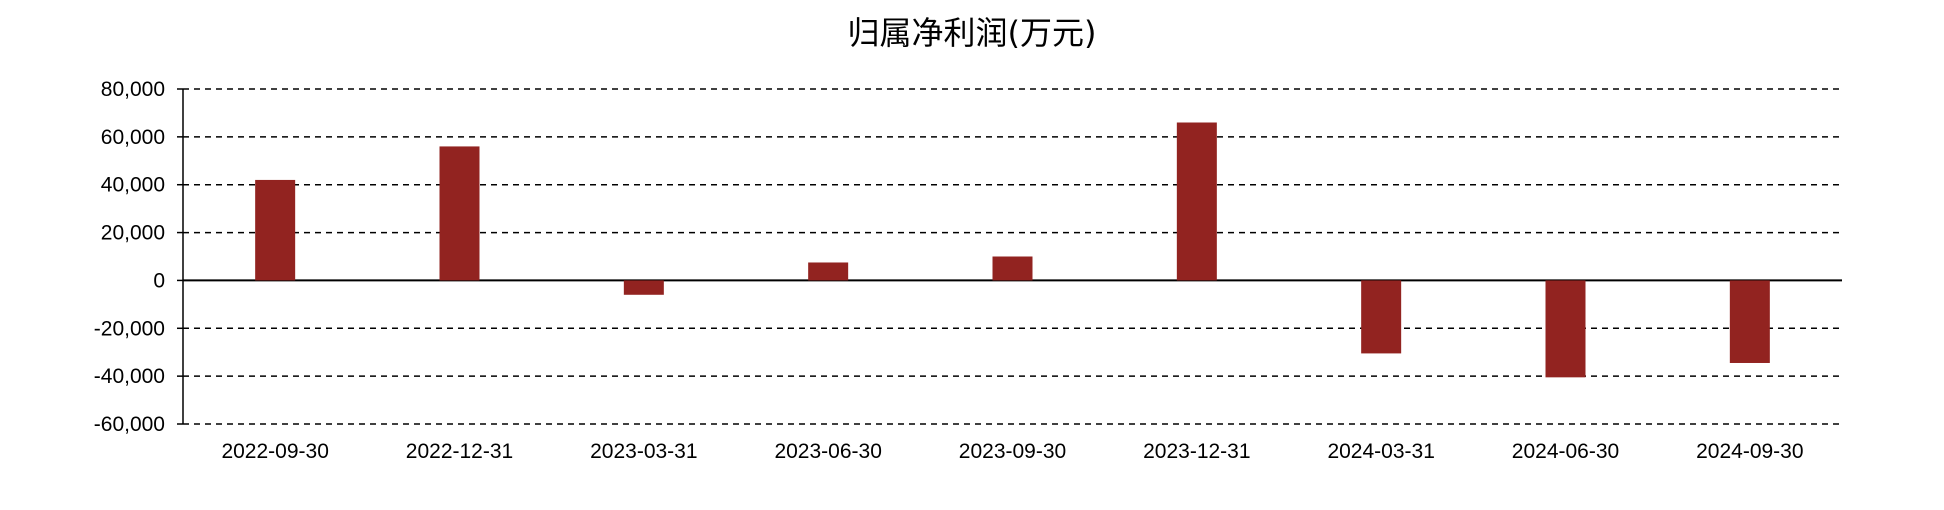 This screenshot has height=510, width=1944. I want to click on x-tick-label: 2024-09-30, so click(1749, 451).